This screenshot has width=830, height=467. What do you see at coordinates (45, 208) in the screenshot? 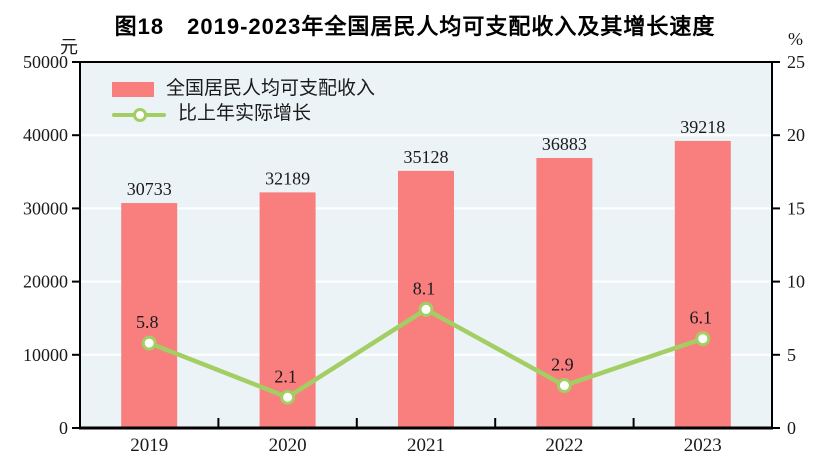
I see `left-axis-tick-label: 30000` at bounding box center [45, 208].